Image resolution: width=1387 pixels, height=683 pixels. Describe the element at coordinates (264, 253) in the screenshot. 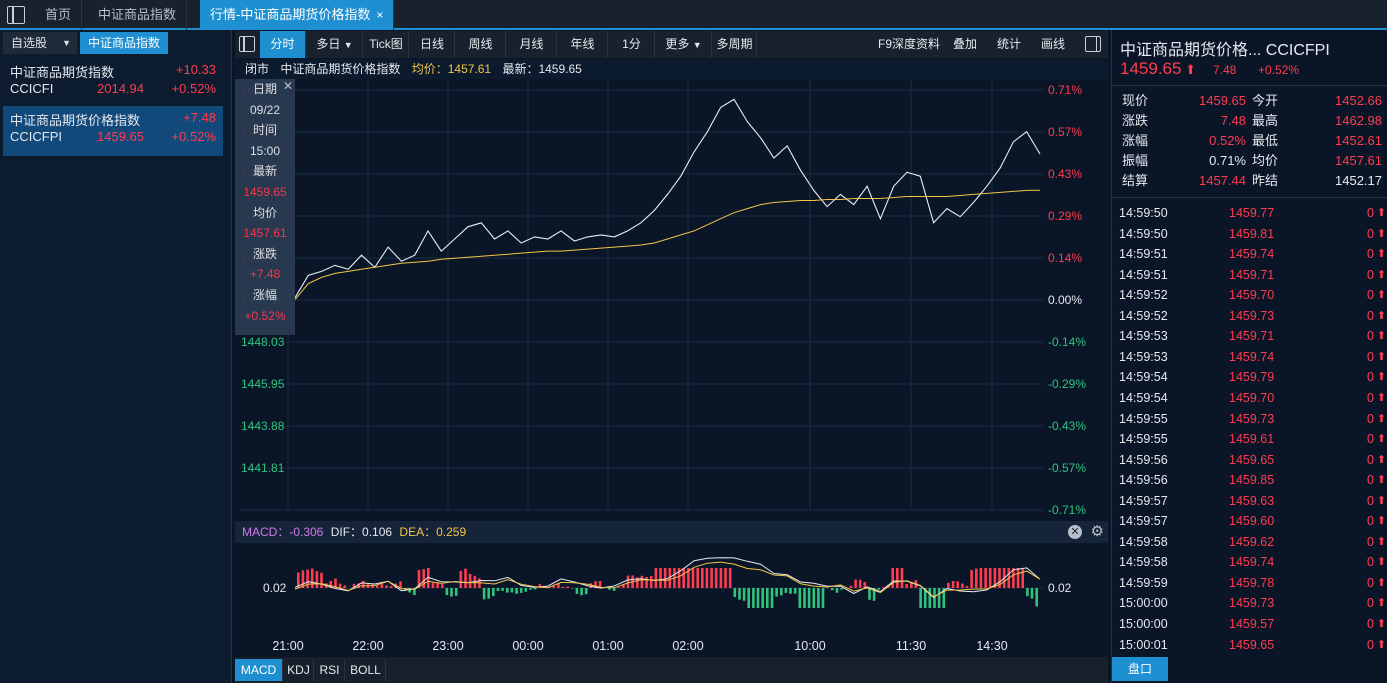

I see `float-chg-label: 涨跌` at that location.